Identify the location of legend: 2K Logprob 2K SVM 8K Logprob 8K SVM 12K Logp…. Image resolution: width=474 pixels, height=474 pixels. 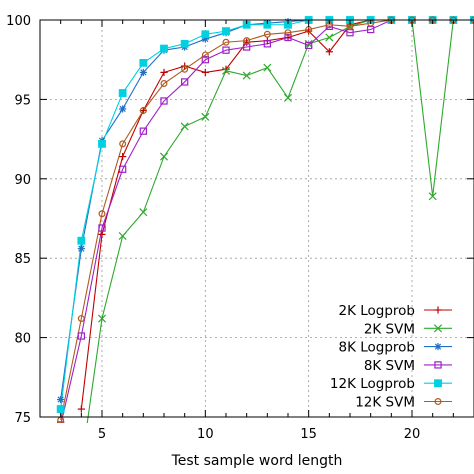
(391, 357).